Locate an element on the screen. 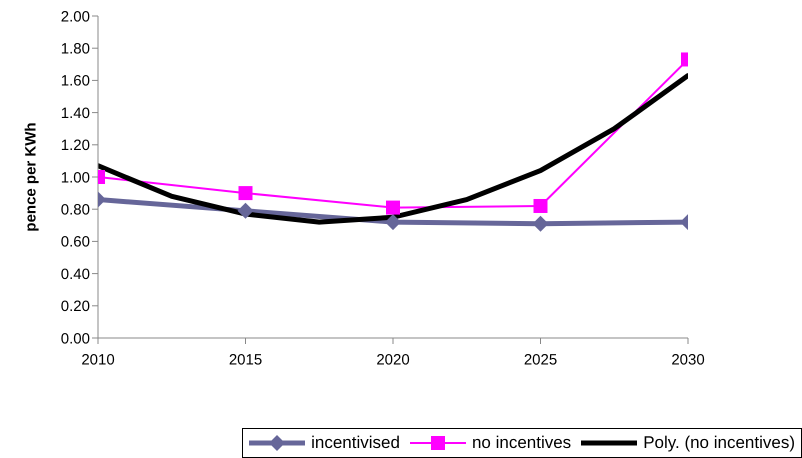  y-tick-label: 0.80 is located at coordinates (75, 210).